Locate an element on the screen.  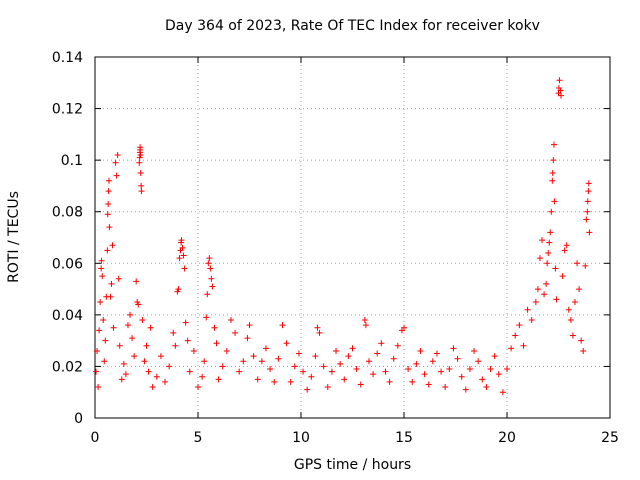
x-tick-label: 10 is located at coordinates (301, 438).